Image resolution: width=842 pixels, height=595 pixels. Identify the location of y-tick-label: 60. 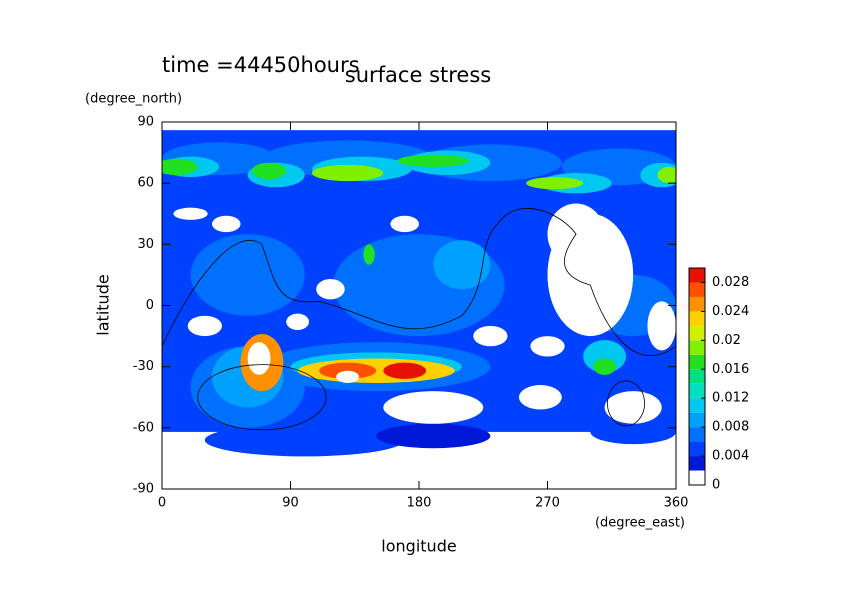
(145, 183).